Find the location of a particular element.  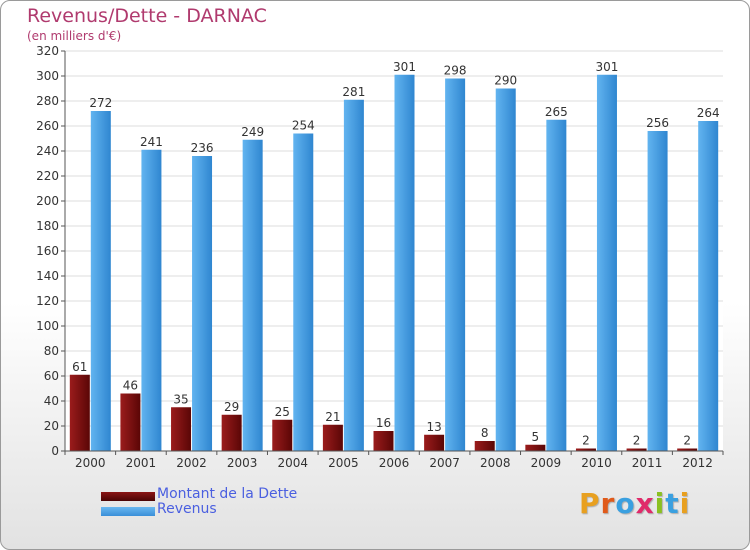

y-tick-label: 320 is located at coordinates (47, 51).